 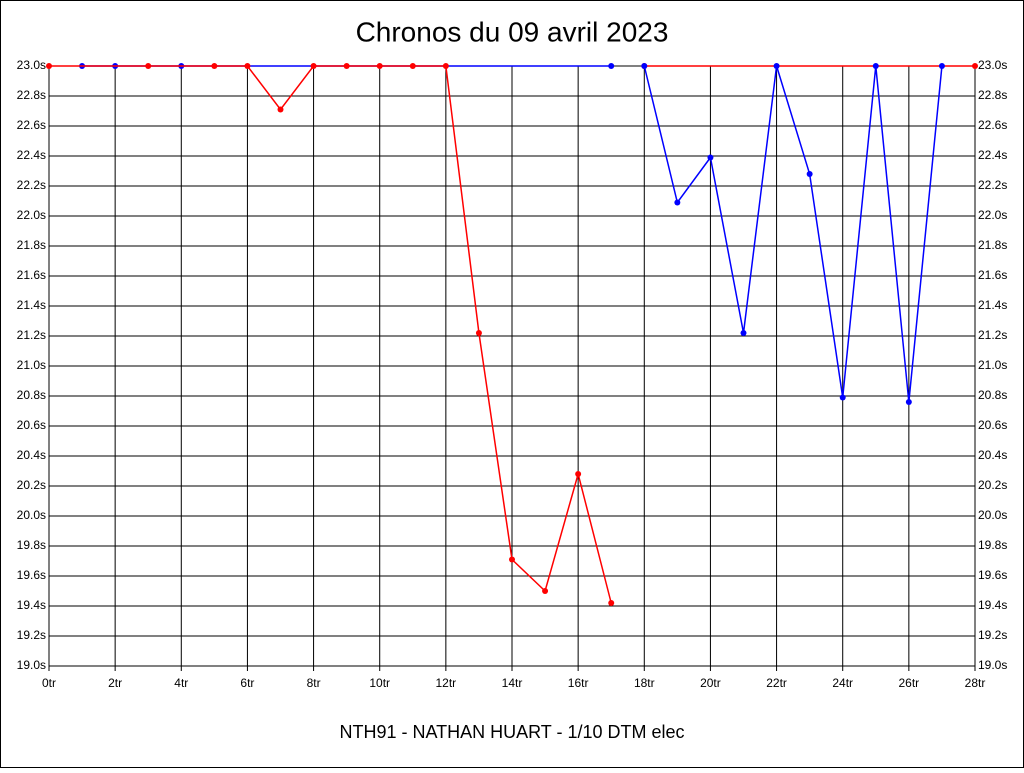 What do you see at coordinates (710, 683) in the screenshot?
I see `x-tick-label: 20tr` at bounding box center [710, 683].